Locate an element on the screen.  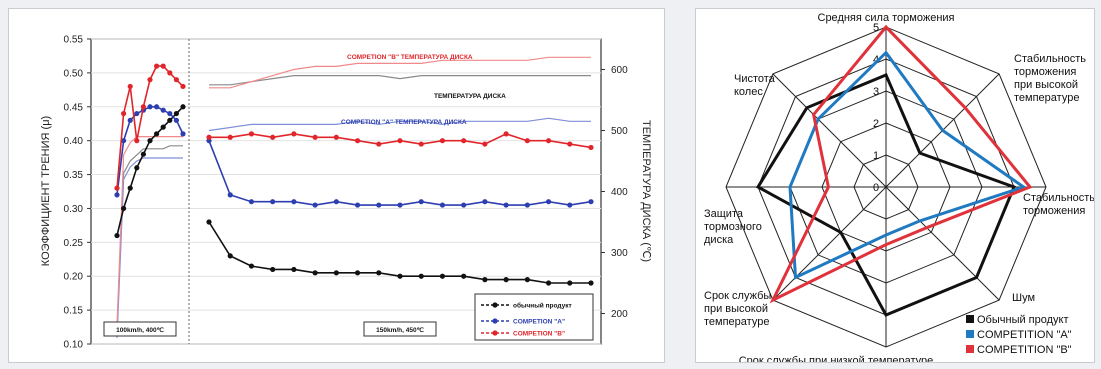
annotation-temp-b: COMPETION "B" ТЕМПЕРАТУРА ДИСКА is located at coordinates (410, 57).